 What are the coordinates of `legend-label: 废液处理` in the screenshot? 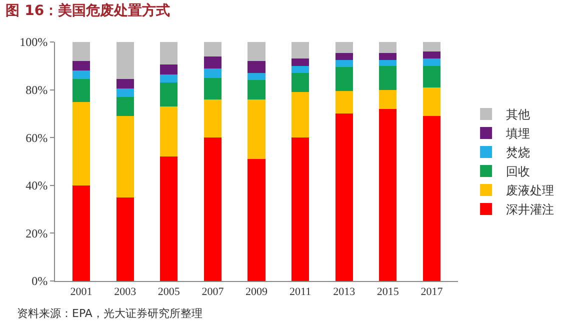 It's located at (530, 191).